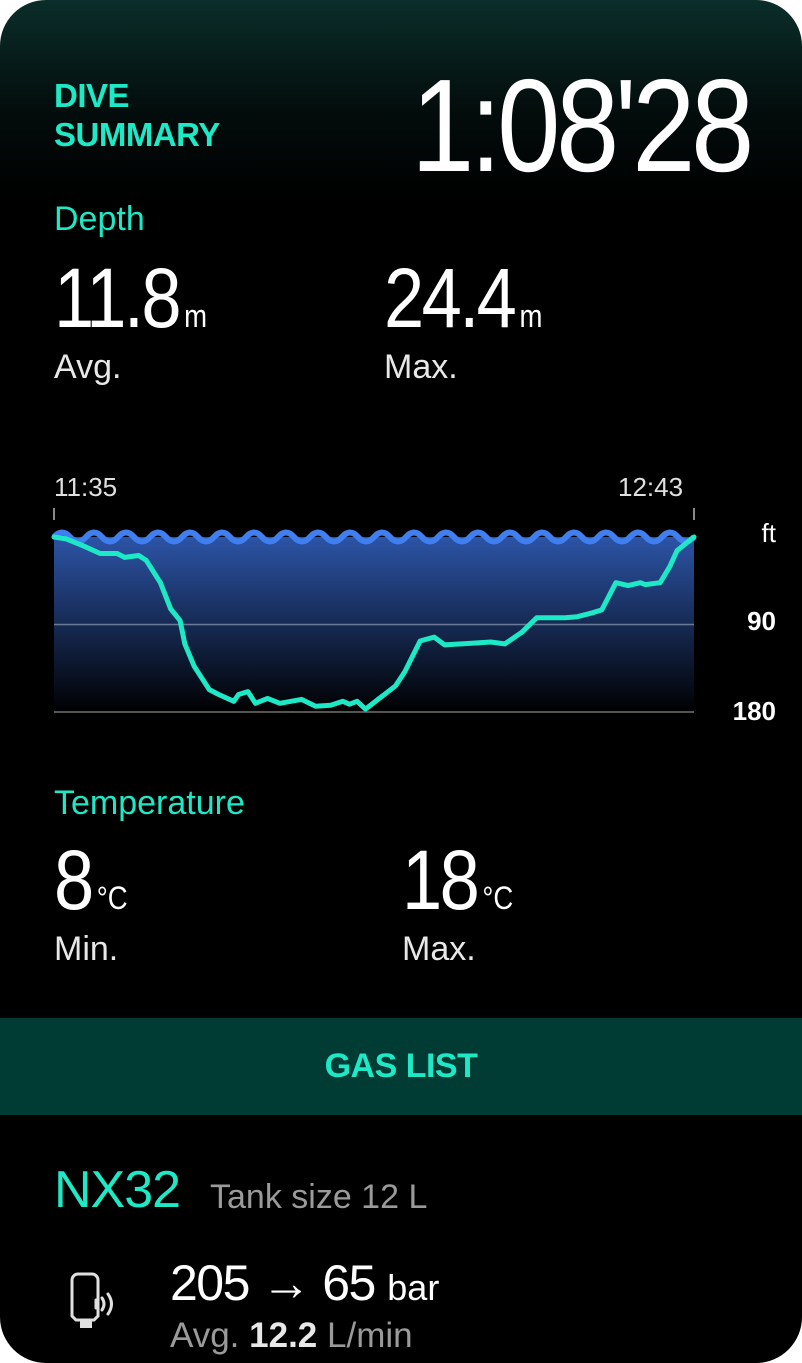 Image resolution: width=802 pixels, height=1363 pixels. I want to click on dive-duration: 1:08'28, so click(582, 125).